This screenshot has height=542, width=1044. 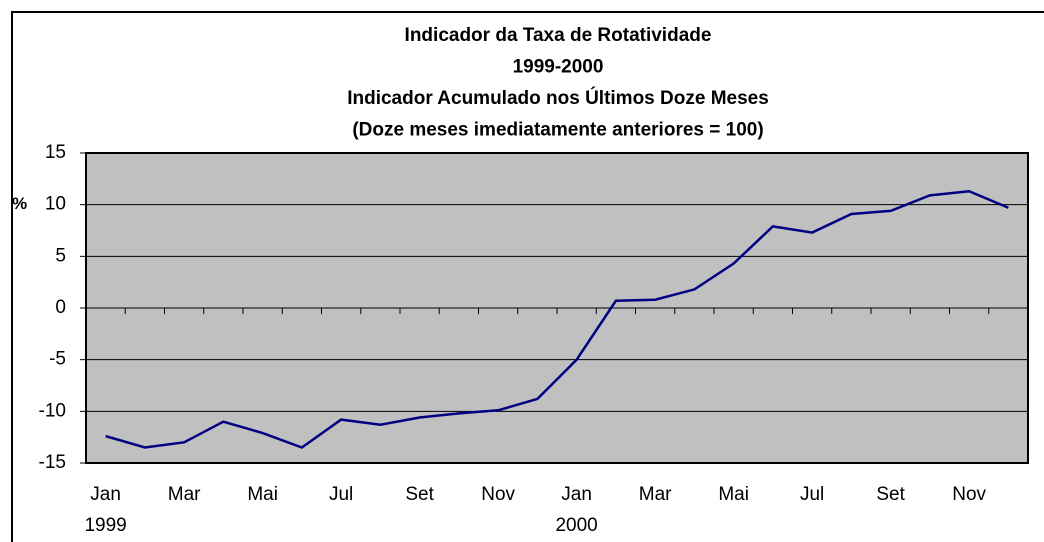 I want to click on y-axis-label: %, so click(x=19, y=203).